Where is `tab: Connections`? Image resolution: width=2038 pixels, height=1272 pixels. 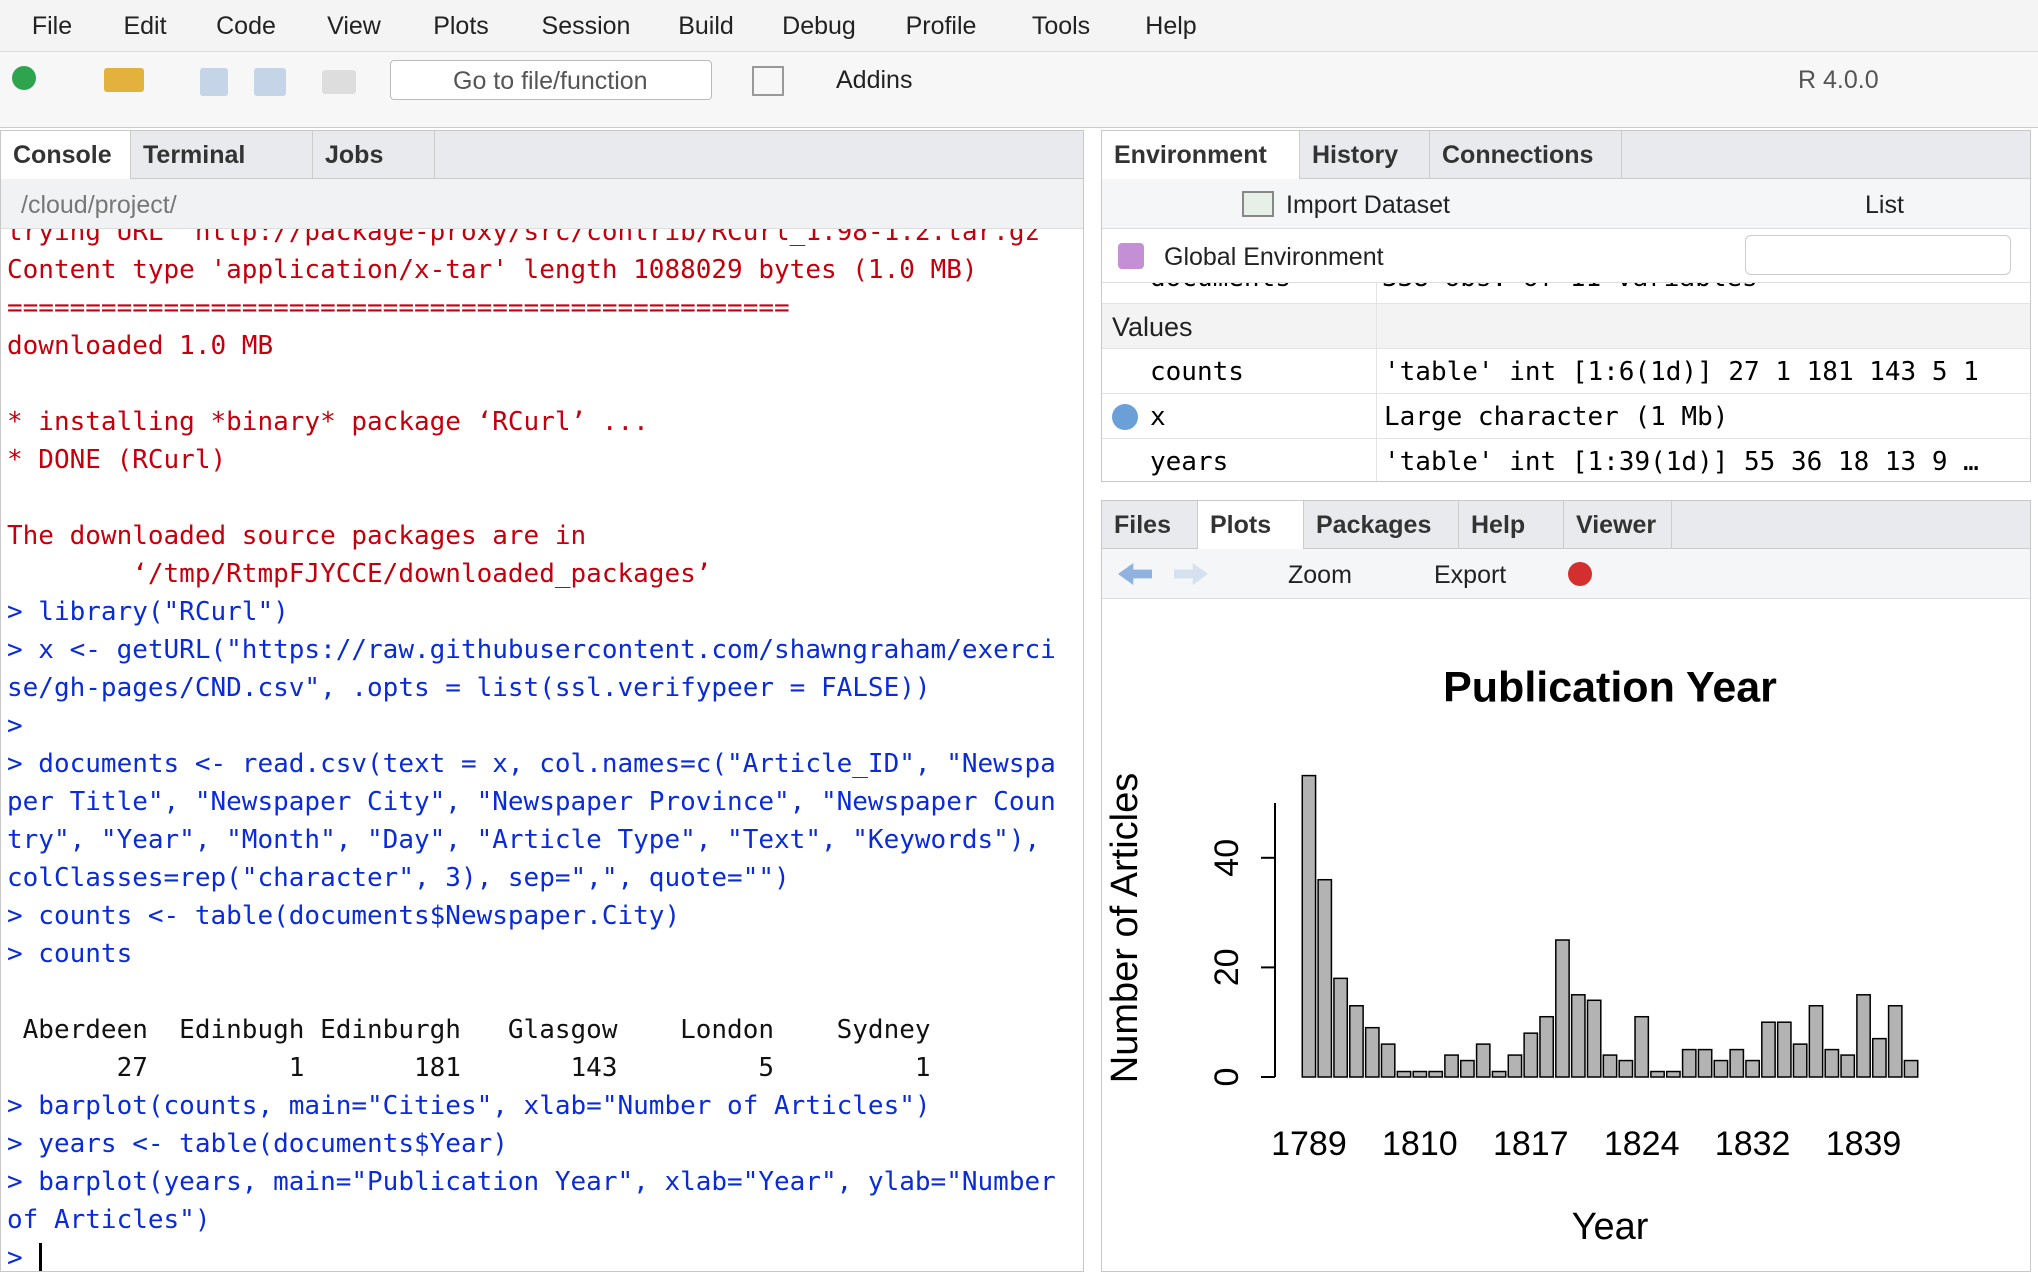
tab: Connections is located at coordinates (1526, 155).